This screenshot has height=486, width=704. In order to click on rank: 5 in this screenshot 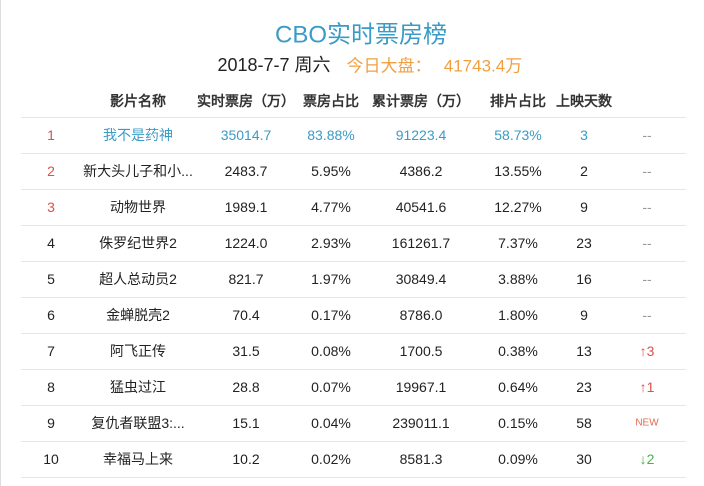, I will do `click(51, 279)`.